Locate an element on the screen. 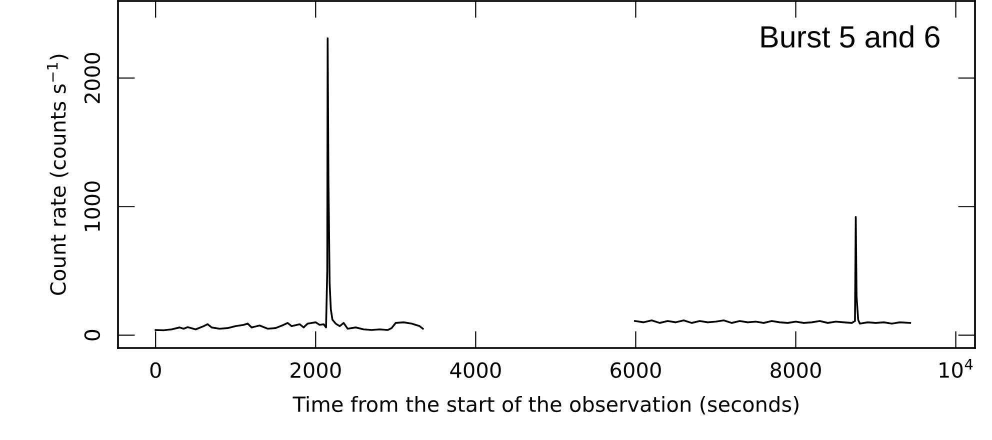  y-tick-label: 0 is located at coordinates (92, 335).